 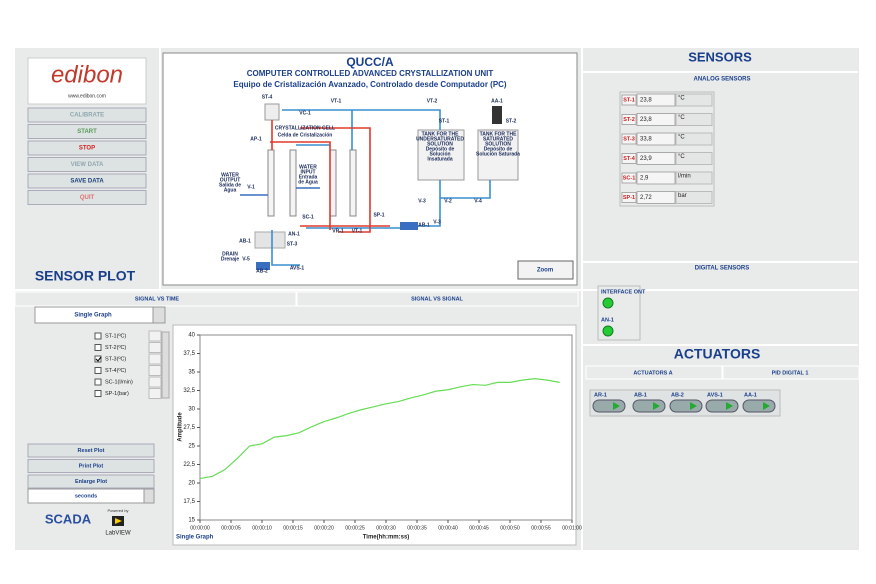 I want to click on column, so click(x=293, y=183).